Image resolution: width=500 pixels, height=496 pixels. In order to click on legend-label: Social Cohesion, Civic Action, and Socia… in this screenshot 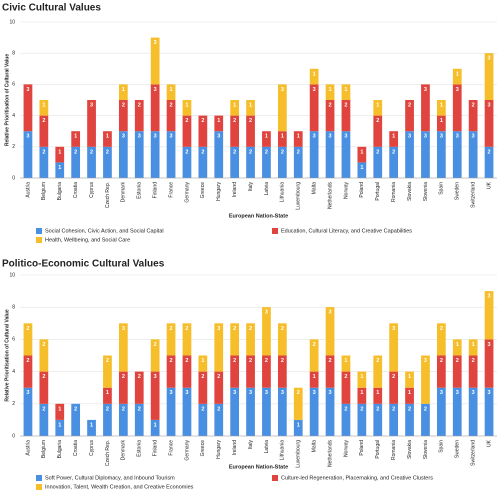, I will do `click(104, 231)`.